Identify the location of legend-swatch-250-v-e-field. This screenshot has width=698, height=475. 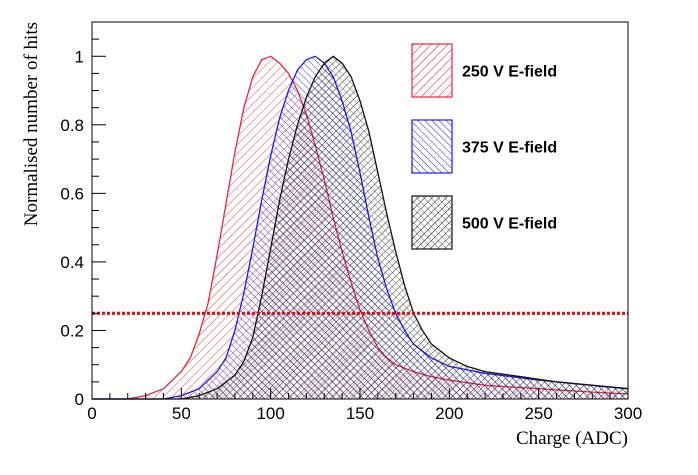
(432, 70).